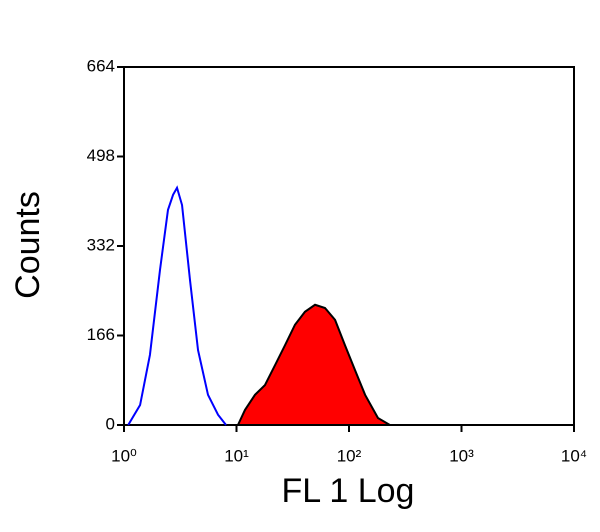 The width and height of the screenshot is (600, 532). What do you see at coordinates (236, 455) in the screenshot?
I see `x-tick-label: 10¹` at bounding box center [236, 455].